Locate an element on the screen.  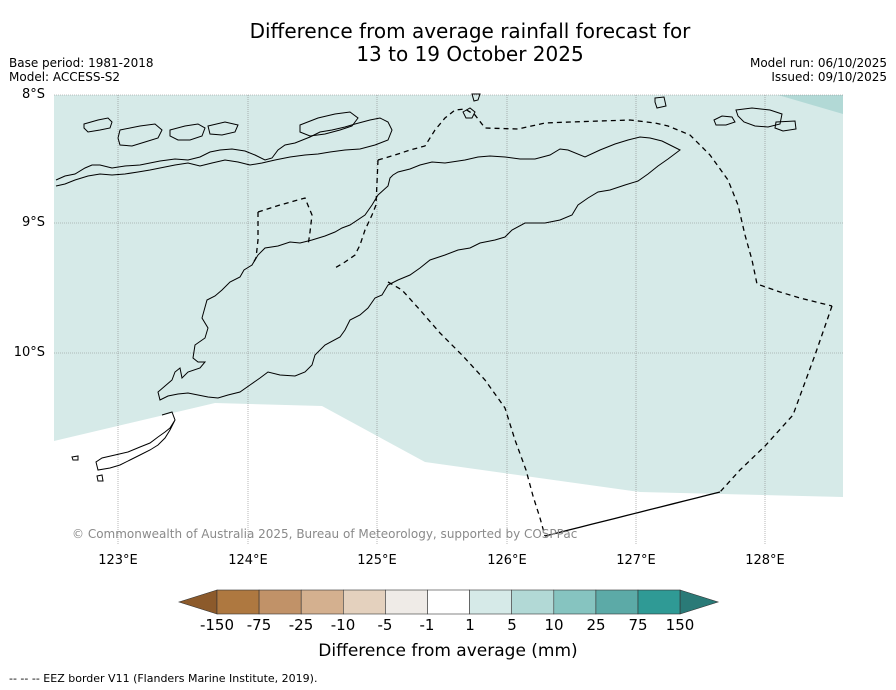
leti-coastline is located at coordinates (660, 102).